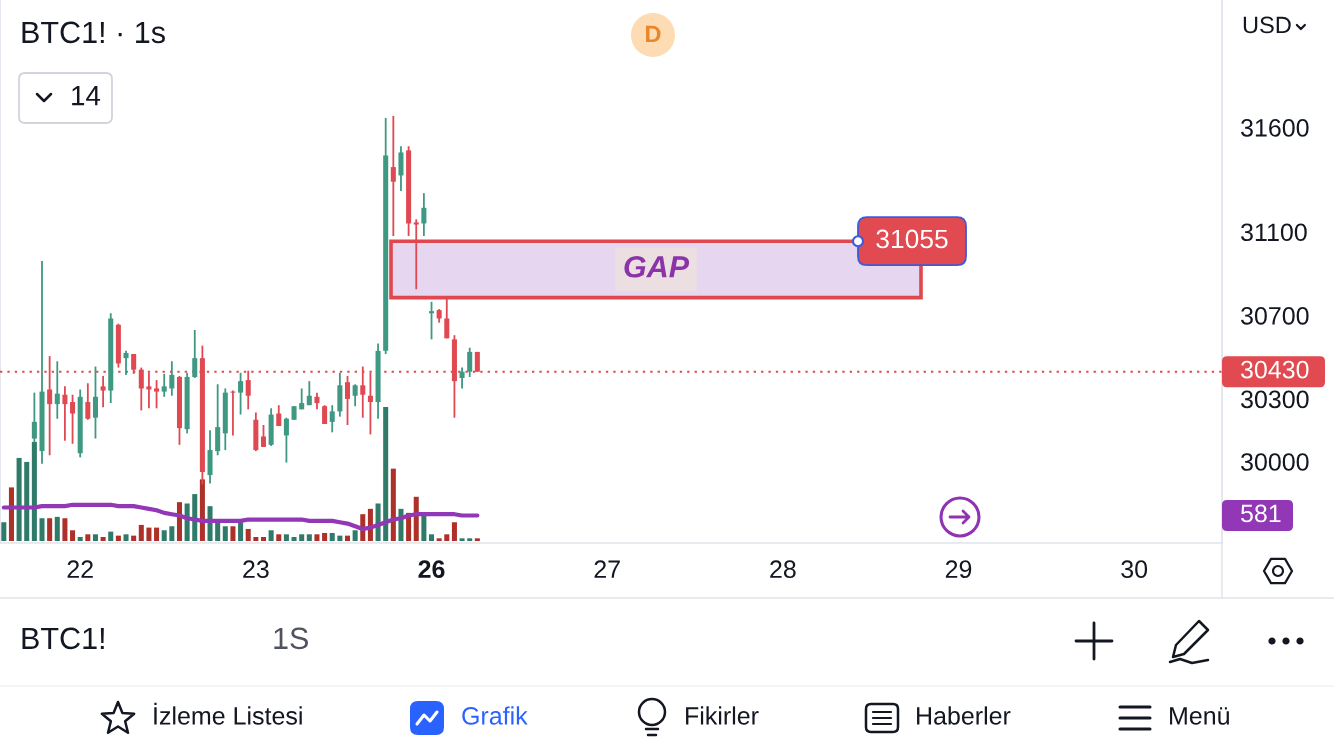 This screenshot has width=1334, height=750. I want to click on annotation: D, so click(653, 34).